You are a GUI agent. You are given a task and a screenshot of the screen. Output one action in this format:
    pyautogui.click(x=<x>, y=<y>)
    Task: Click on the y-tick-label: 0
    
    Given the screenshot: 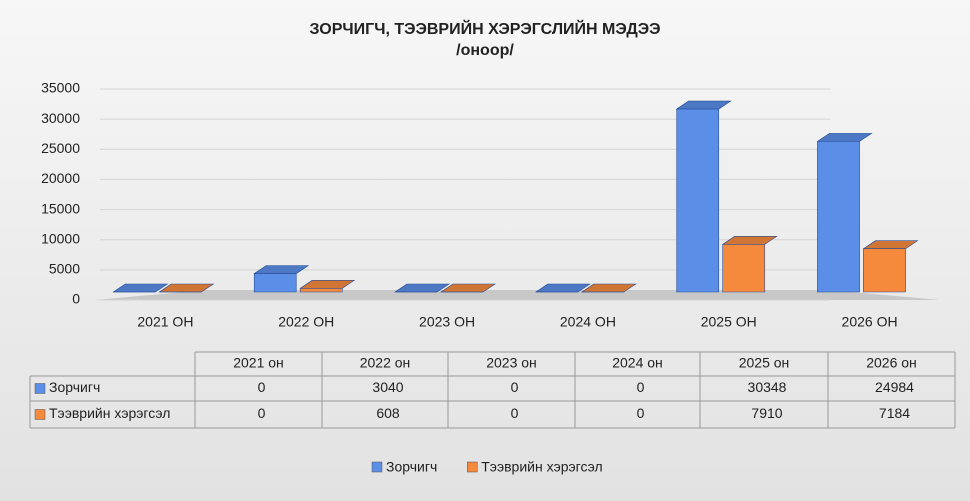 What is the action you would take?
    pyautogui.click(x=76, y=299)
    